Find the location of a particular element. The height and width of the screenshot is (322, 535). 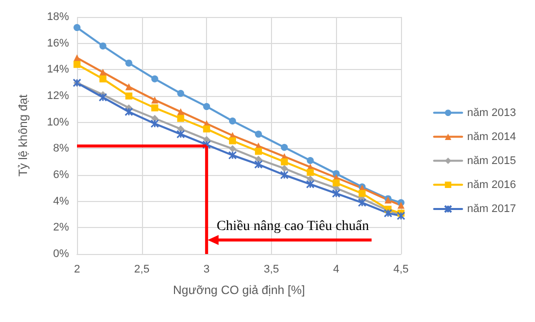

y-tick-label: 18% is located at coordinates (58, 17).